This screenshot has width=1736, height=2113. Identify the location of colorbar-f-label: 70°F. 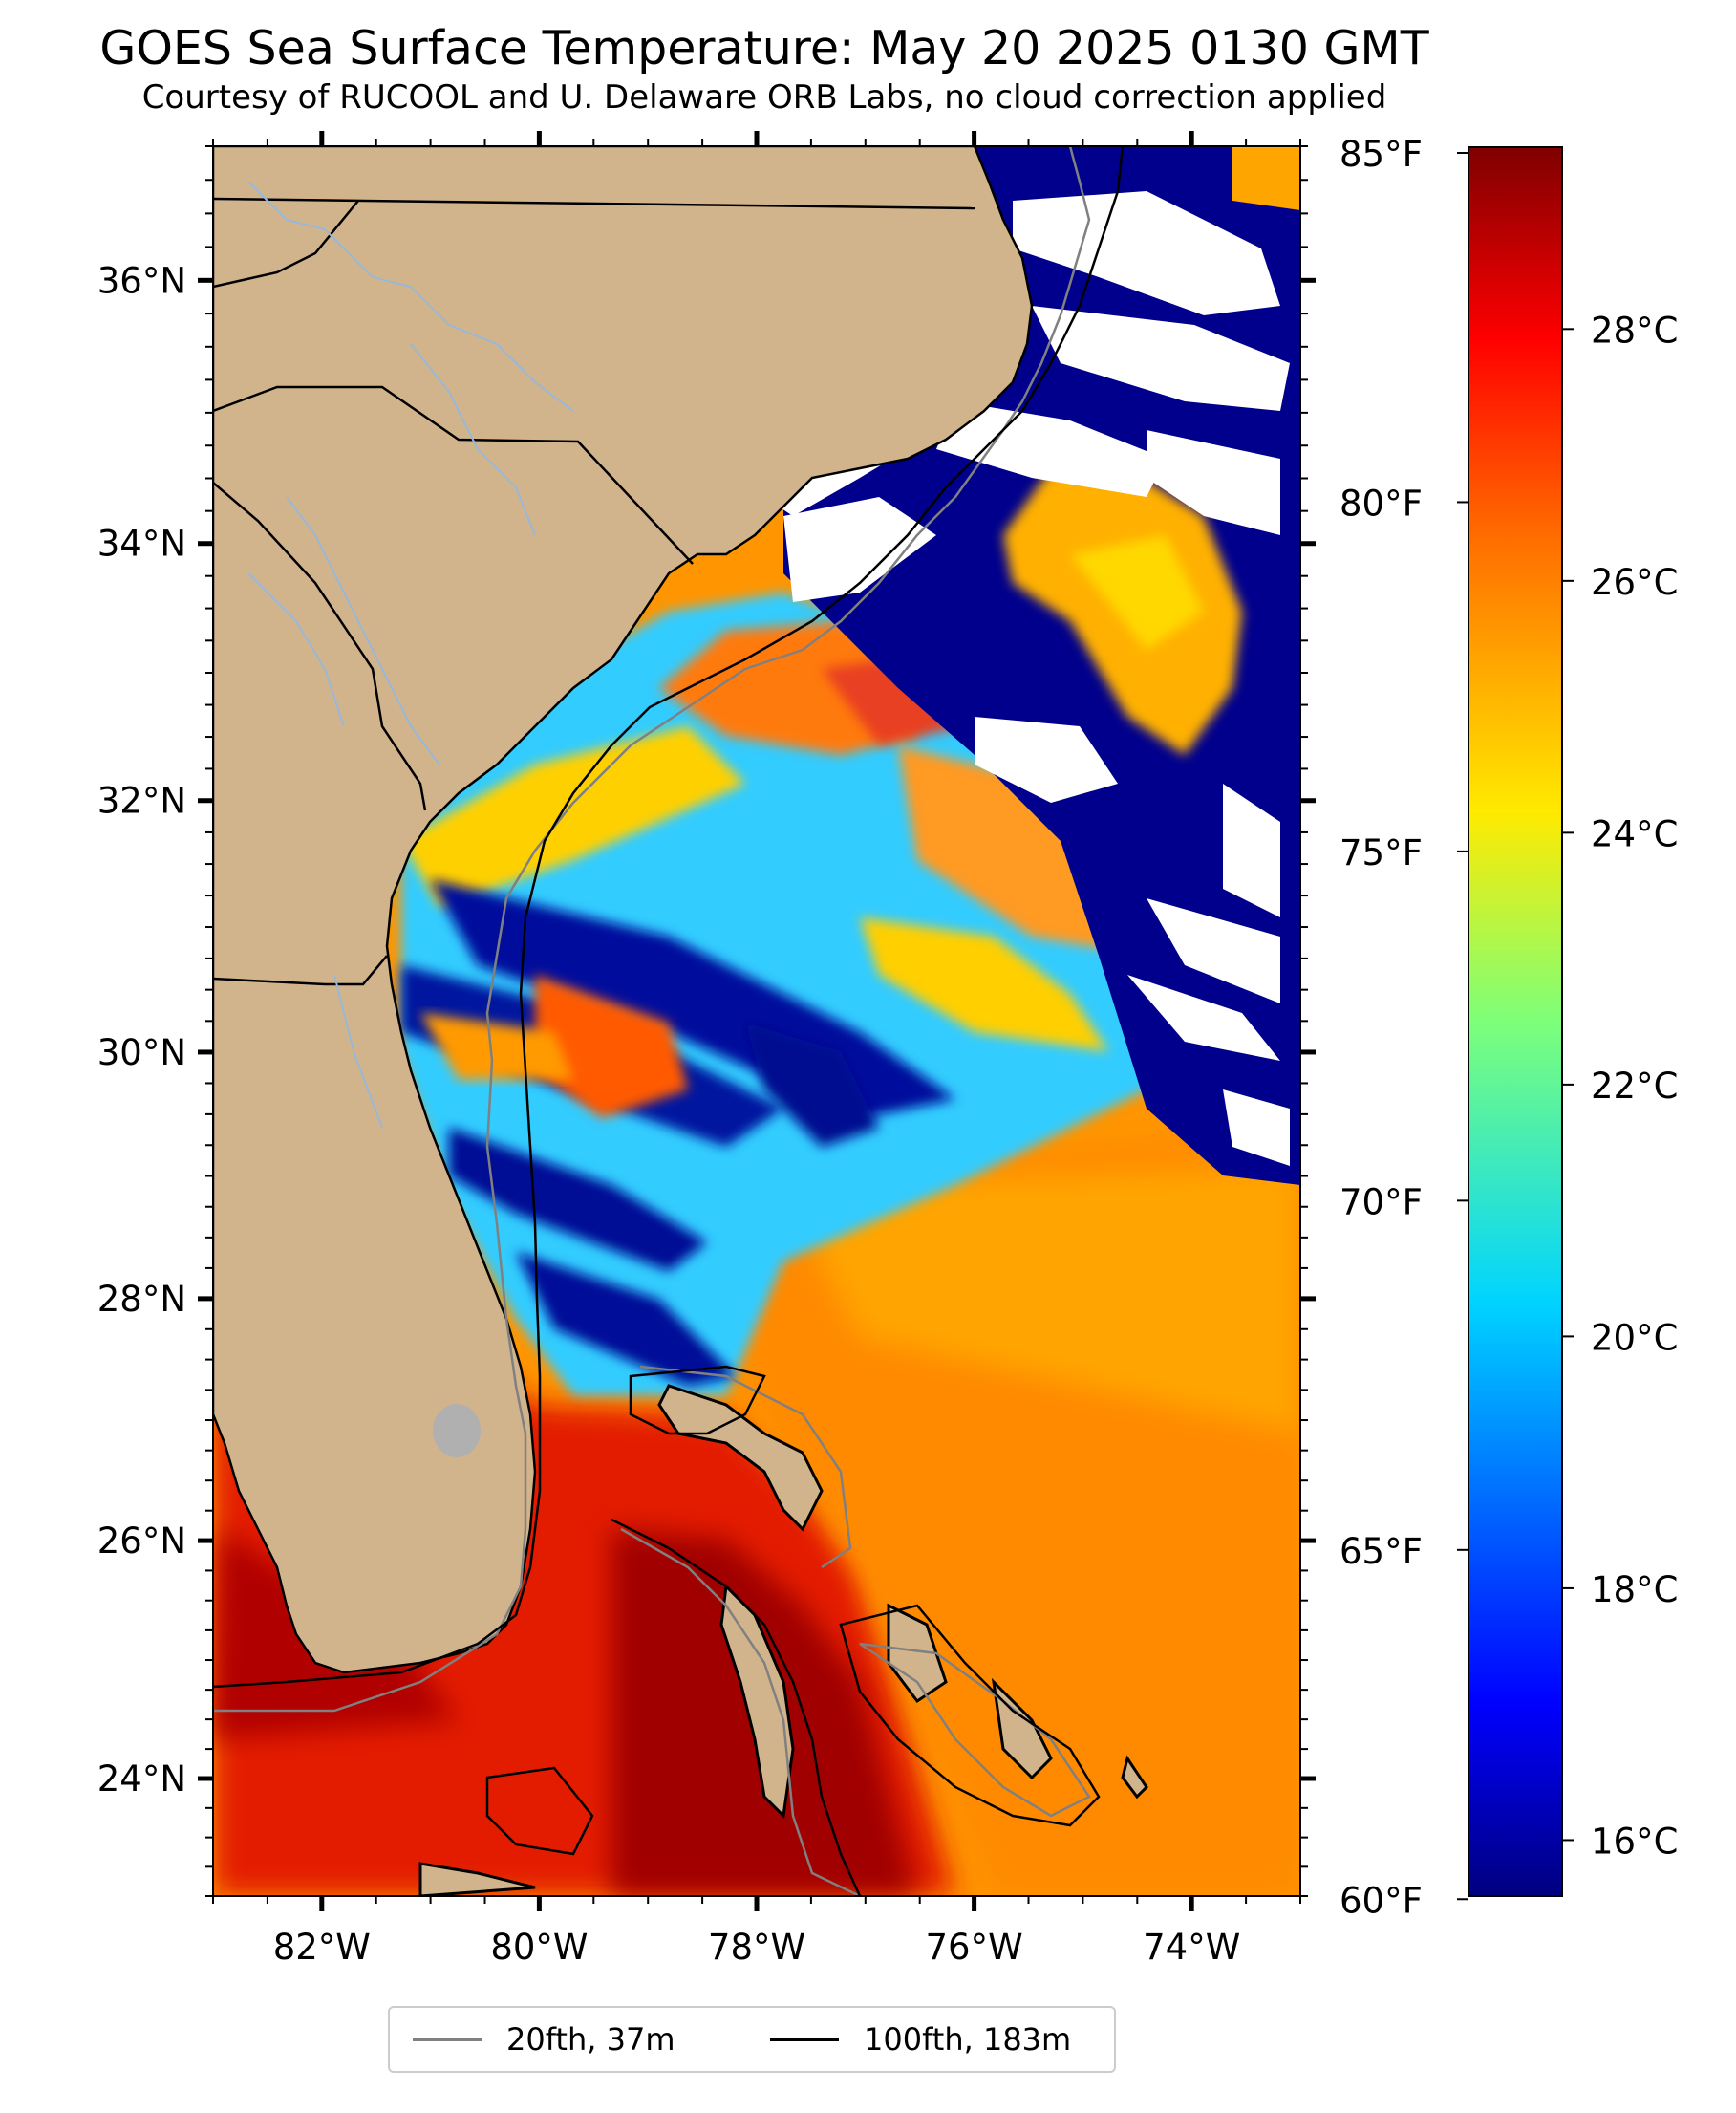
(1381, 1201).